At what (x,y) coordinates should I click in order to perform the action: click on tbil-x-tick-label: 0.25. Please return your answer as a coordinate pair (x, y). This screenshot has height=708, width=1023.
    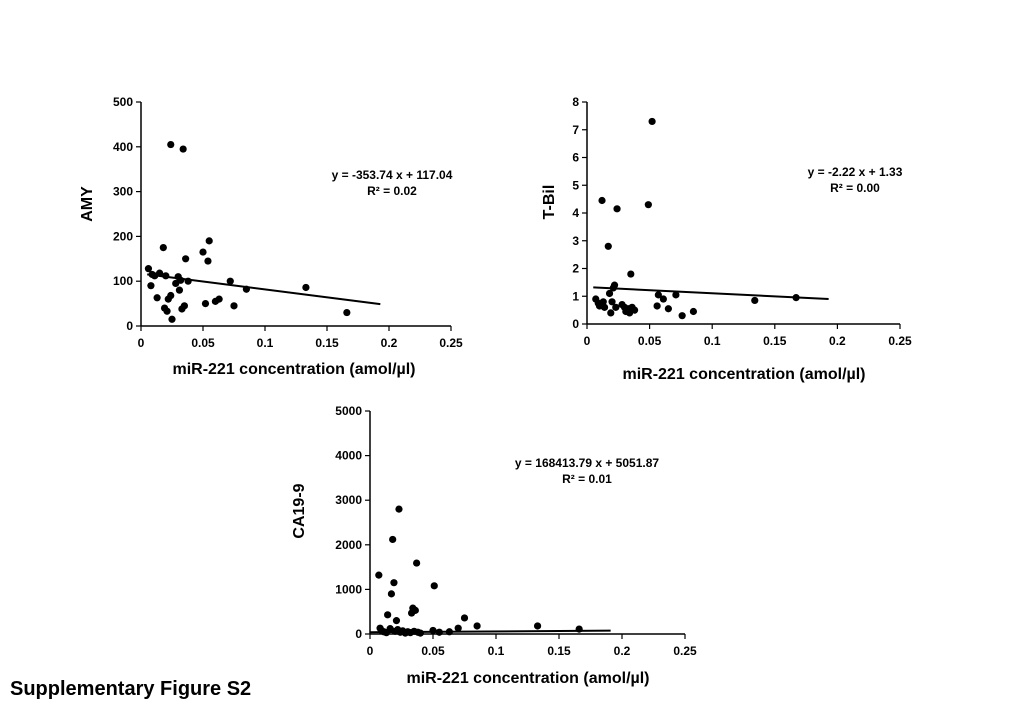
    Looking at the image, I should click on (900, 341).